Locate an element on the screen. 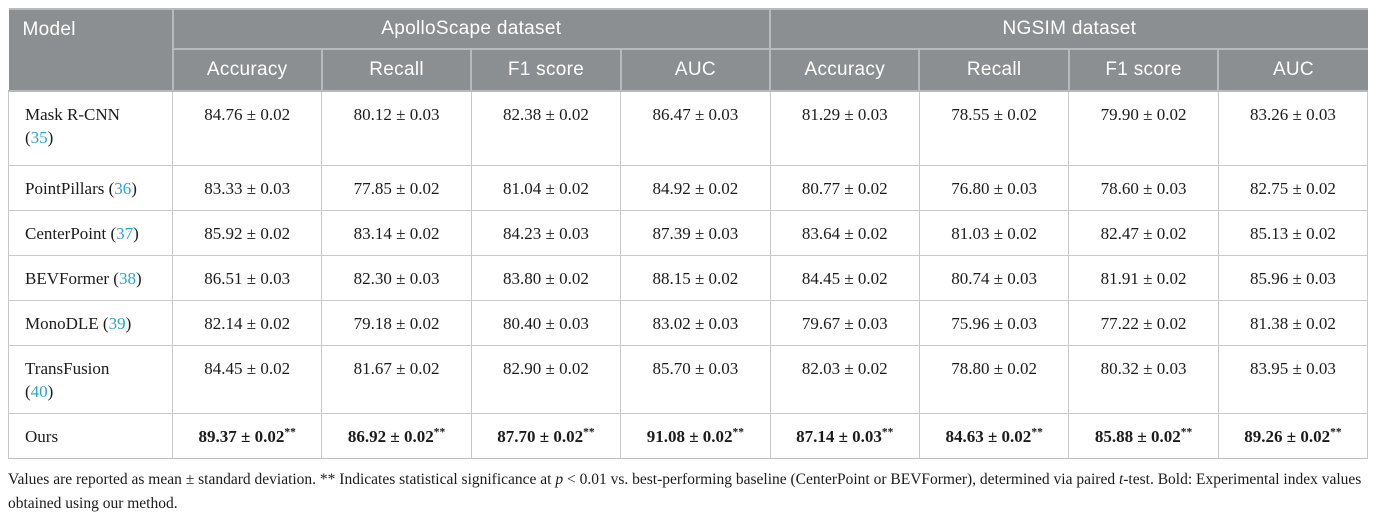  metric-value: 76.80 ± 0.03 is located at coordinates (994, 188).